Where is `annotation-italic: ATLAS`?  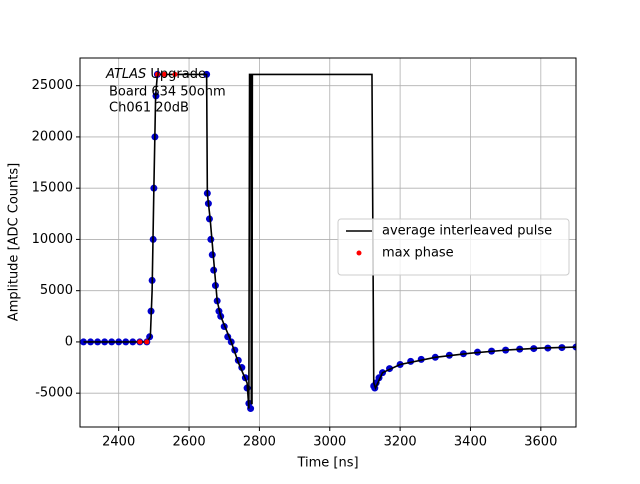
annotation-italic: ATLAS is located at coordinates (125, 74).